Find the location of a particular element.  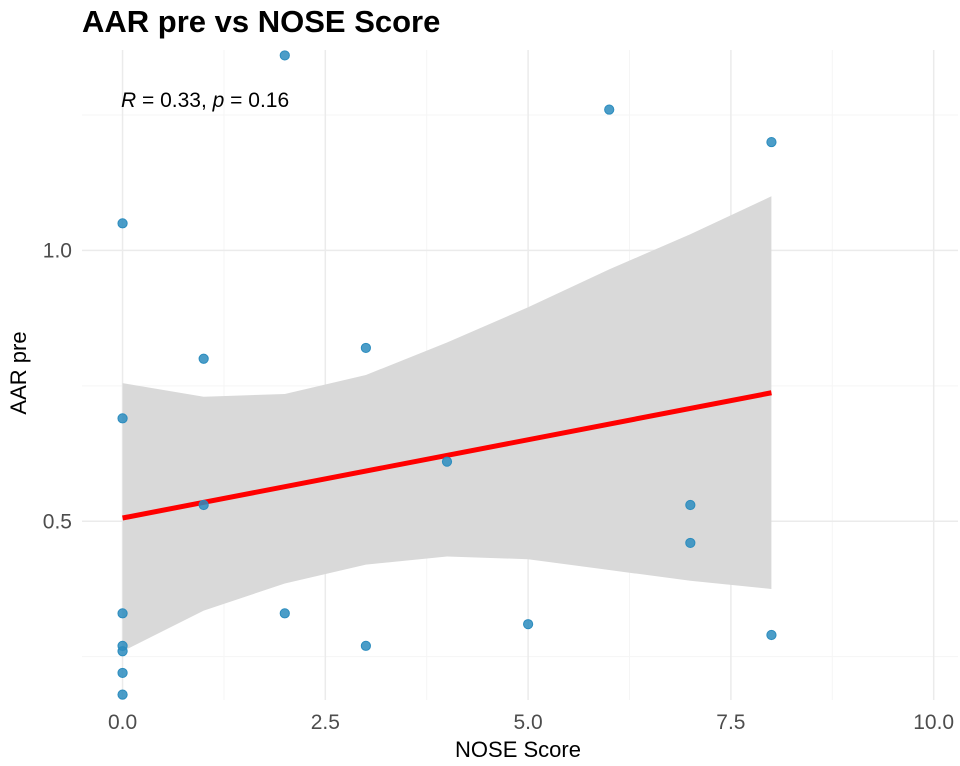

y-axis-title: AAR pre is located at coordinates (18, 372).